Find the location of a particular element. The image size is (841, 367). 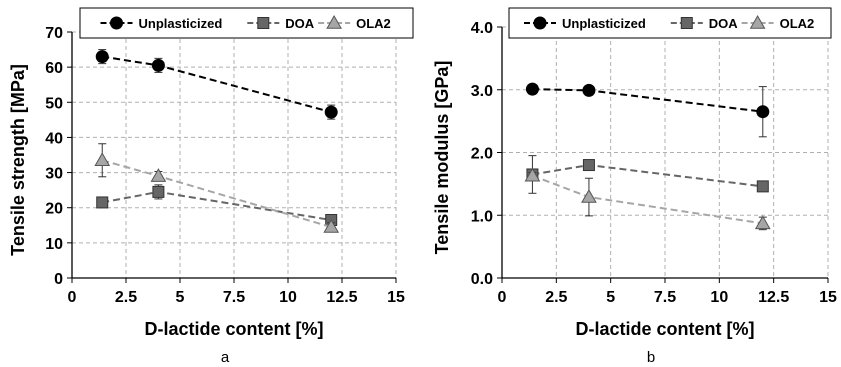

y-tick-label: 10 is located at coordinates (54, 244).